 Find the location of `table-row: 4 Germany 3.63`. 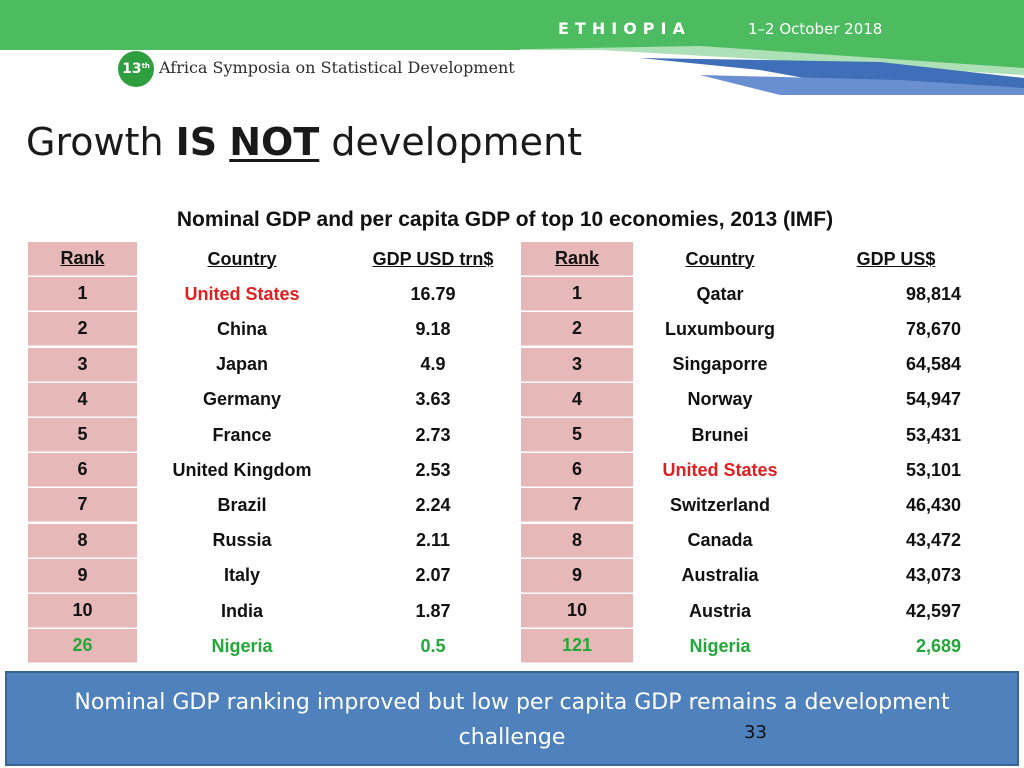

table-row: 4 Germany 3.63 is located at coordinates (268, 400).